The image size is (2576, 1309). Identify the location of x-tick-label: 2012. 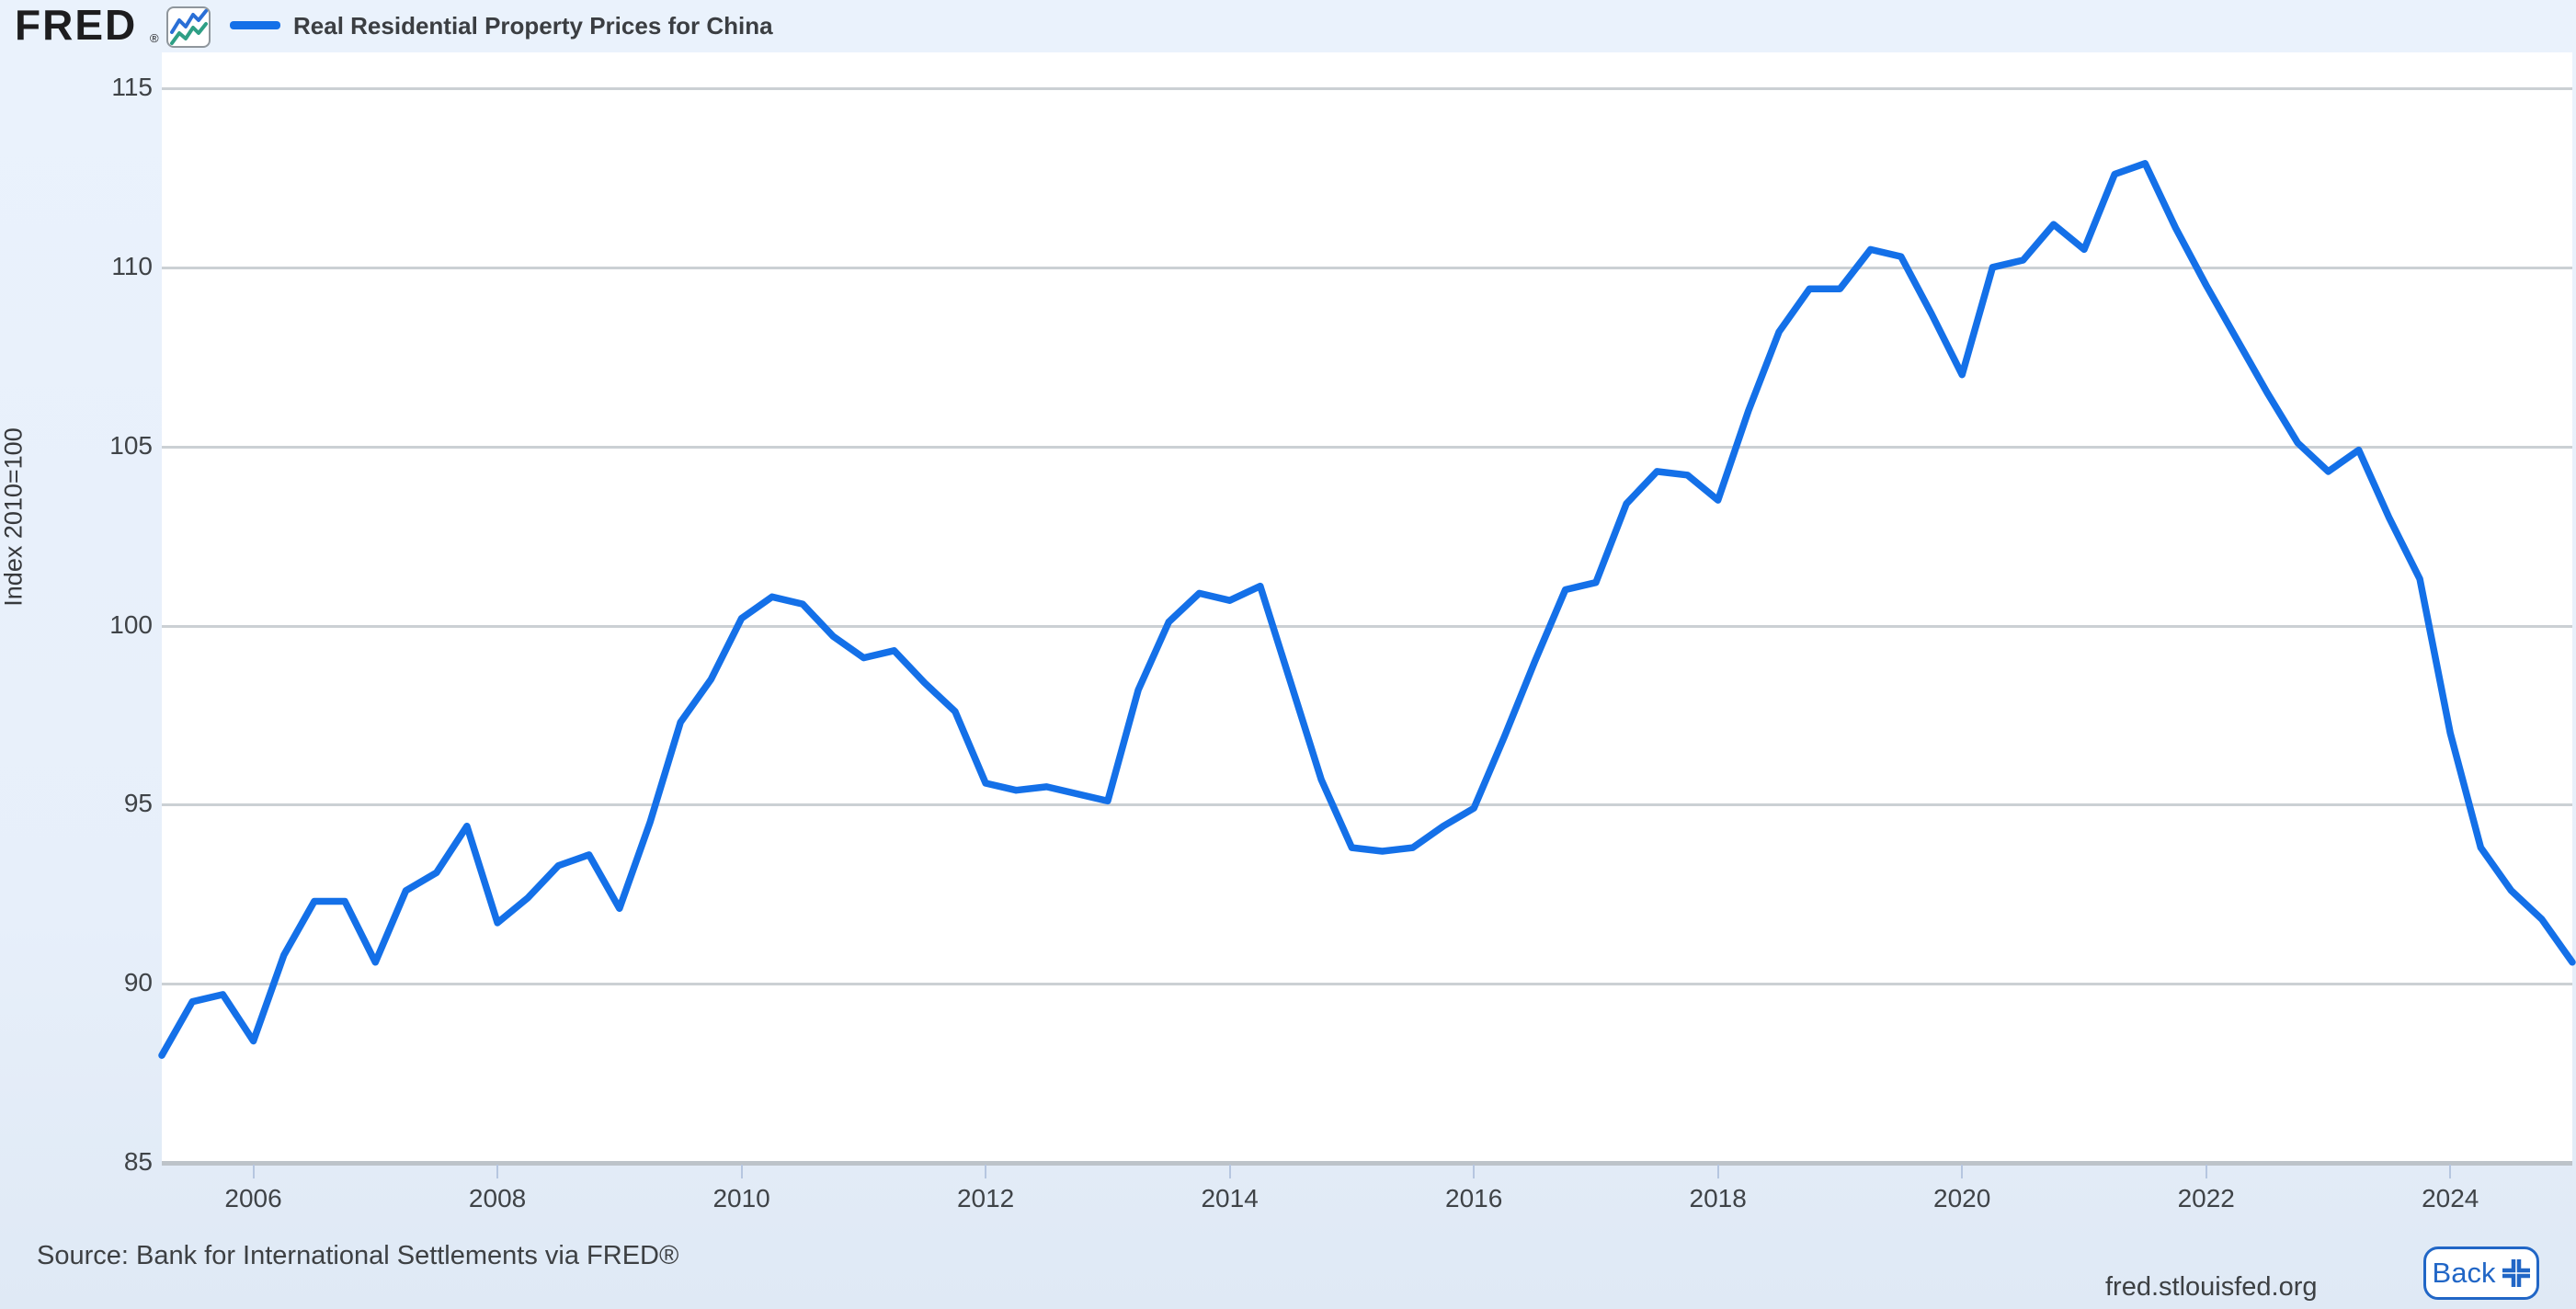
(985, 1198).